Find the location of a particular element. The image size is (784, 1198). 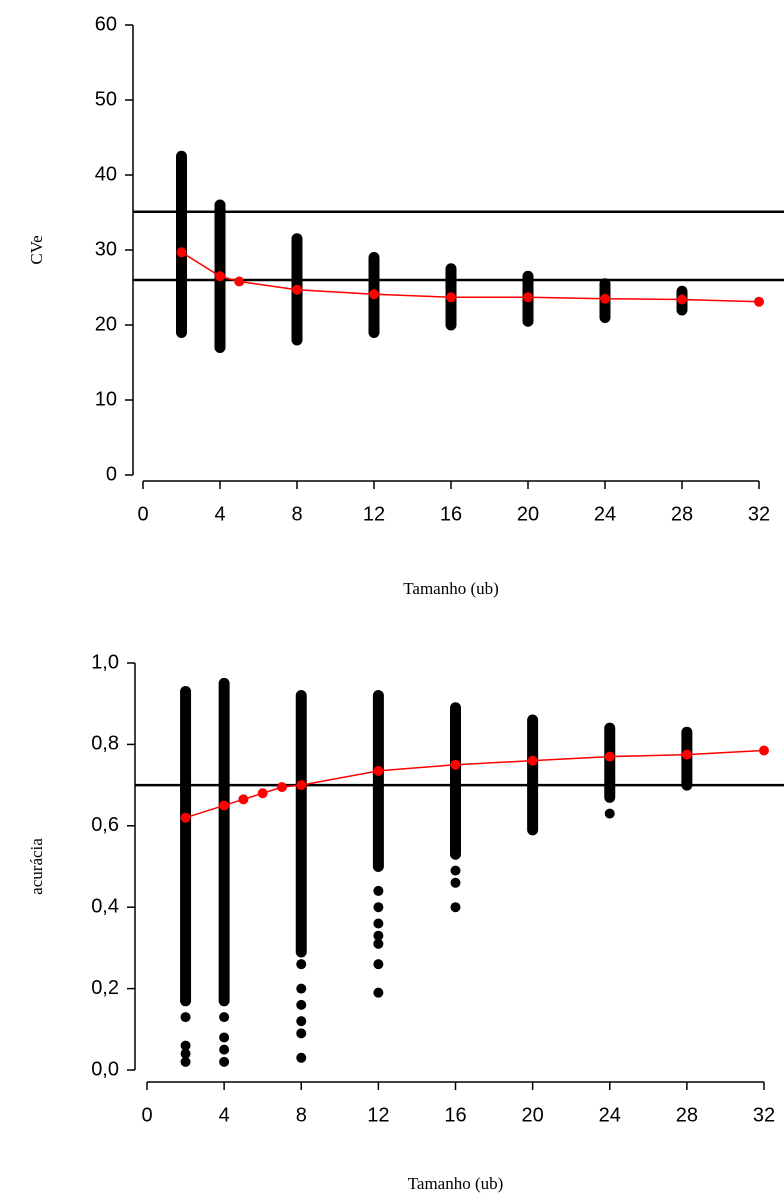

y-tick-label: 0,2 is located at coordinates (105, 988).